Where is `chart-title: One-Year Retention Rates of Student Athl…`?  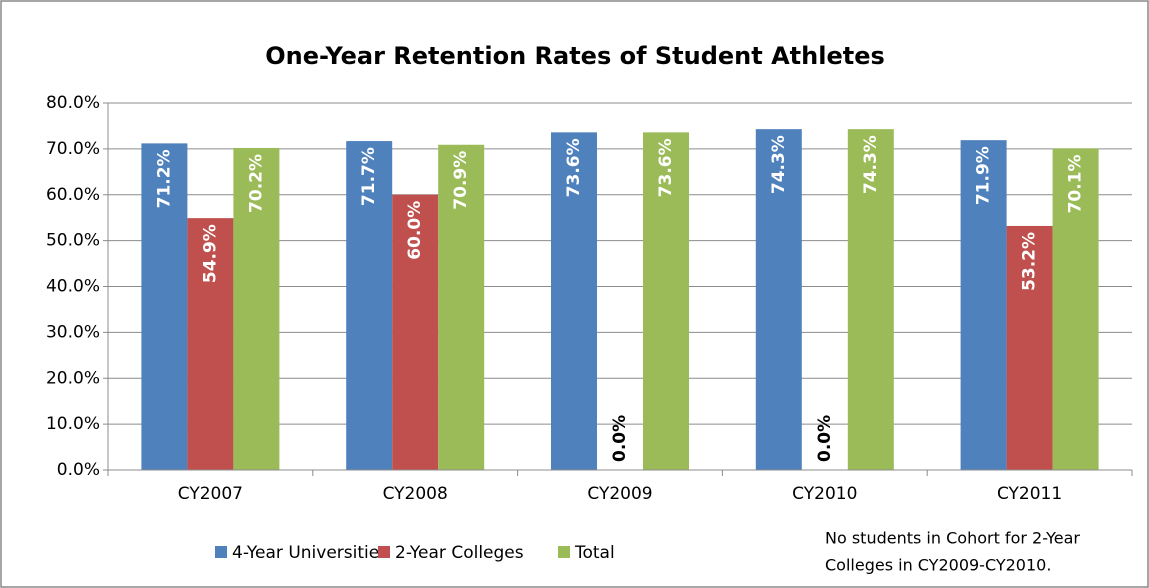
chart-title: One-Year Retention Rates of Student Athl… is located at coordinates (575, 56).